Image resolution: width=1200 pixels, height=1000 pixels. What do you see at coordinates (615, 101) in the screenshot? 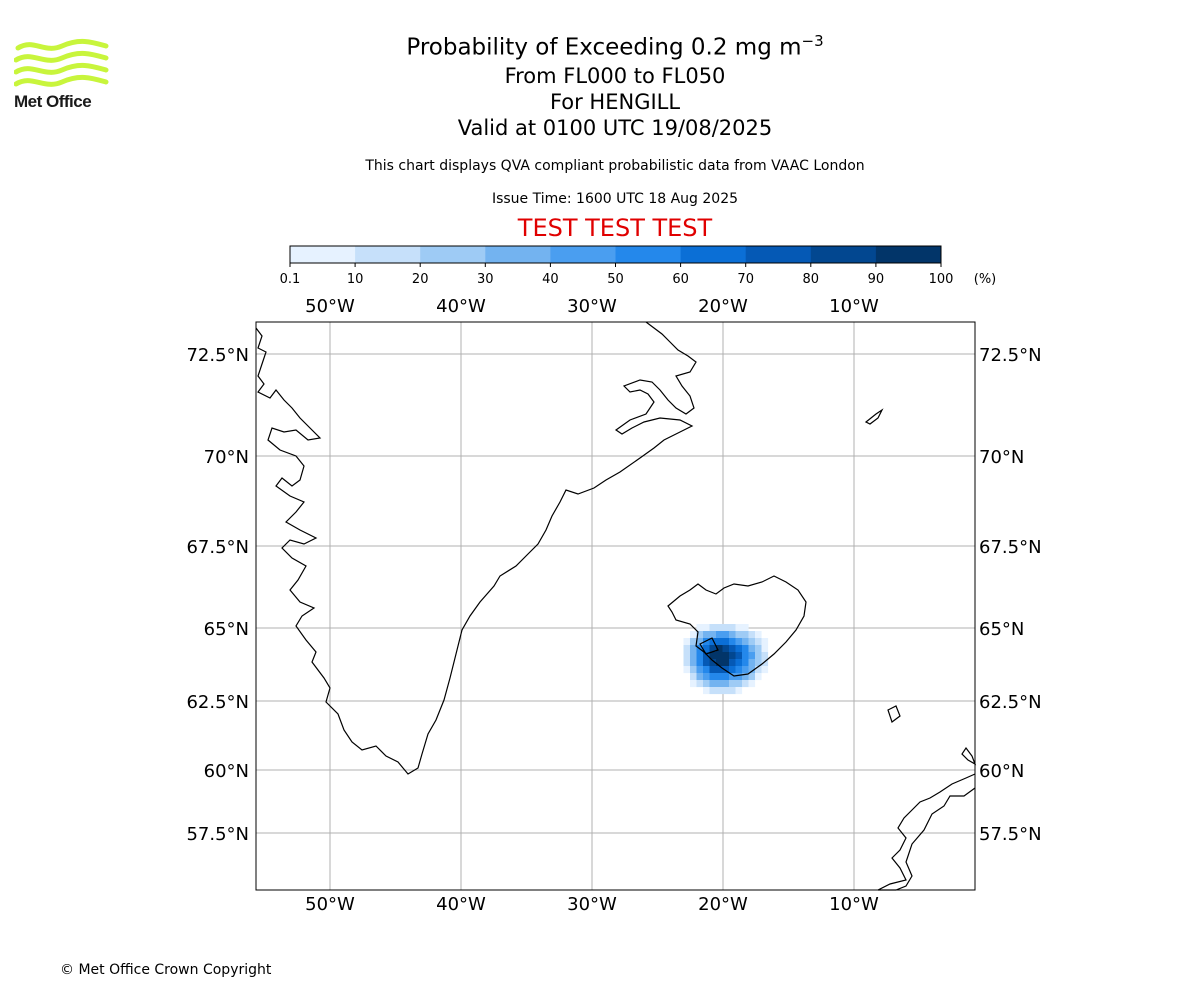
I see `volcano-name: For HENGILL` at bounding box center [615, 101].